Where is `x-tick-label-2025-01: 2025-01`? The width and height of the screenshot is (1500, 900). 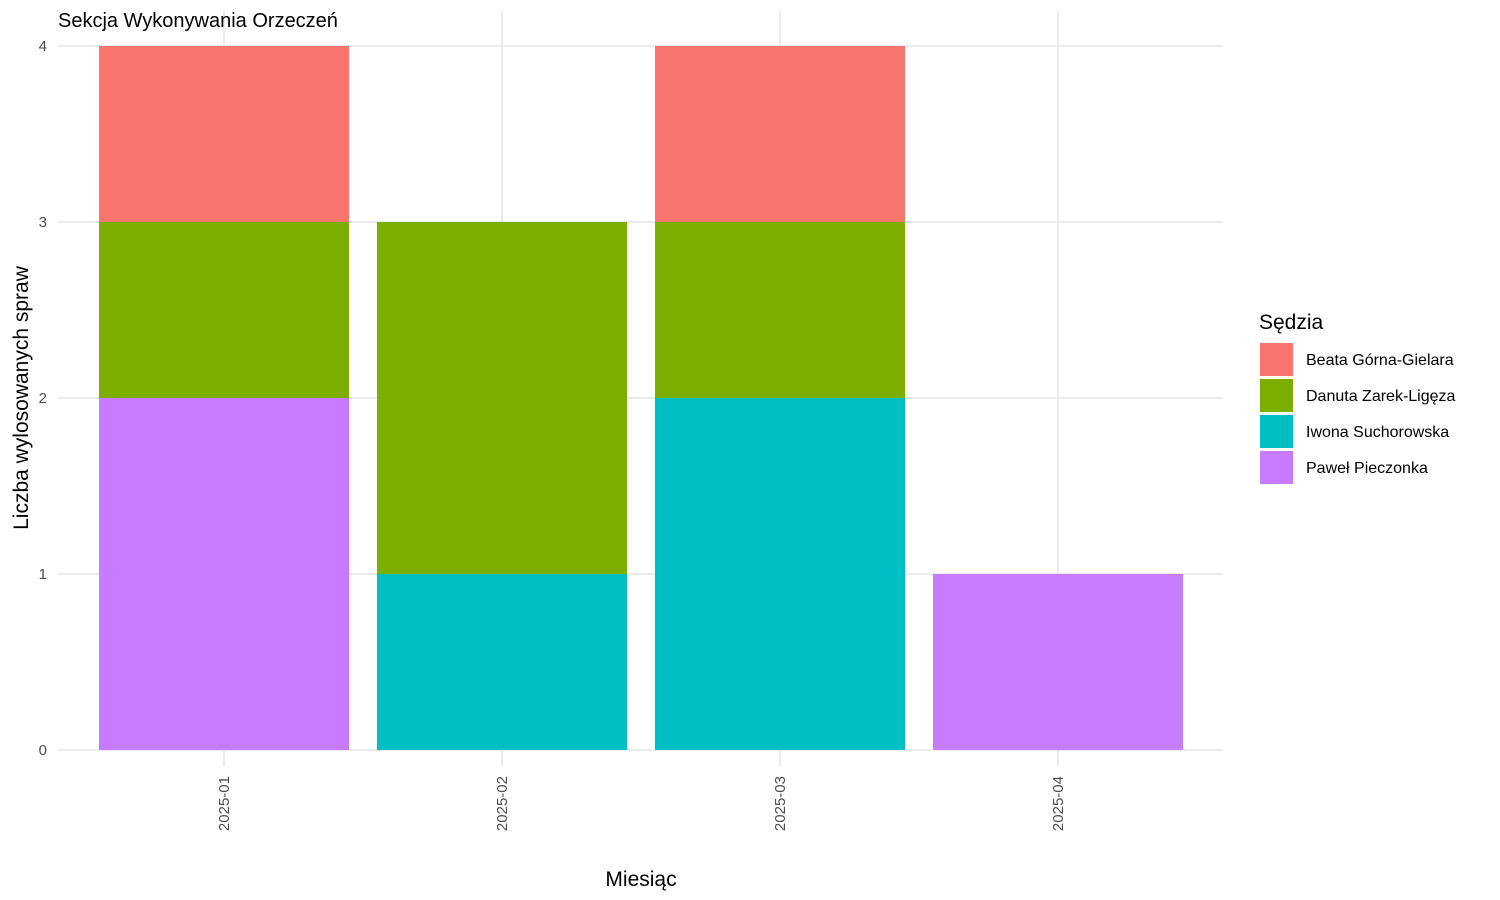 x-tick-label-2025-01: 2025-01 is located at coordinates (224, 803).